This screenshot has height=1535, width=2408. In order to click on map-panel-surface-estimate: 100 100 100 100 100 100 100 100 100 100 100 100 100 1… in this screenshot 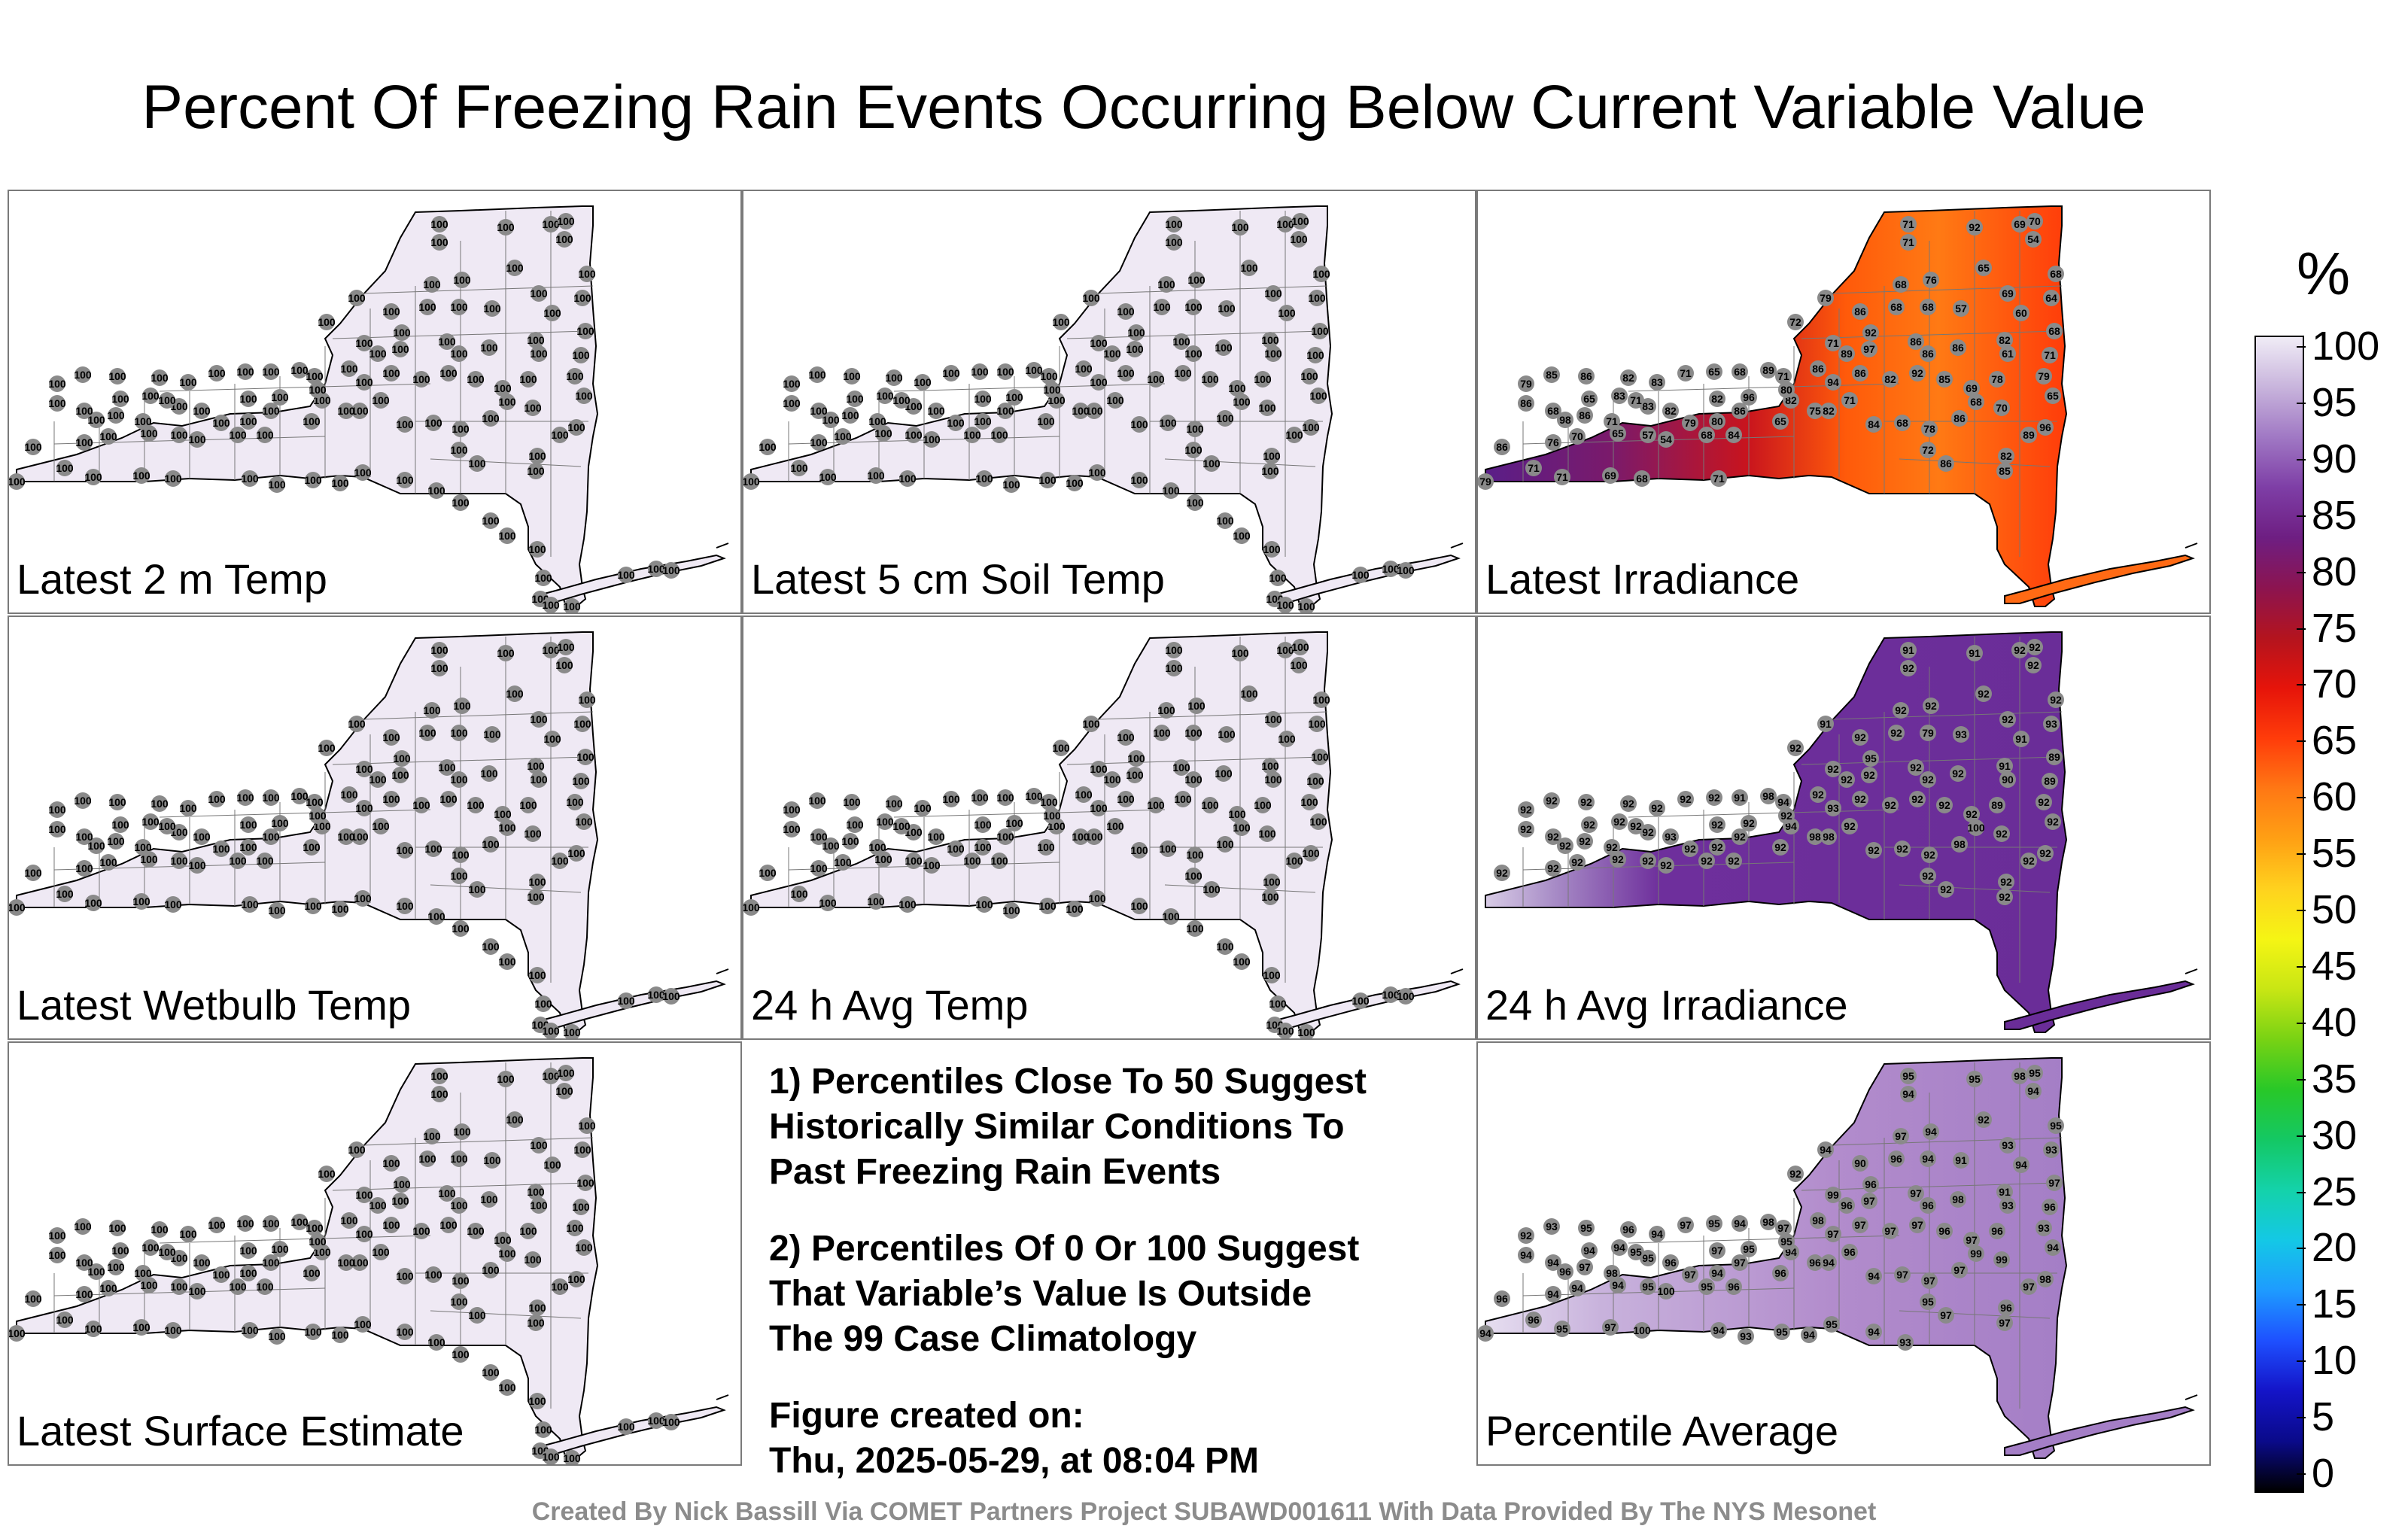, I will do `click(375, 1253)`.